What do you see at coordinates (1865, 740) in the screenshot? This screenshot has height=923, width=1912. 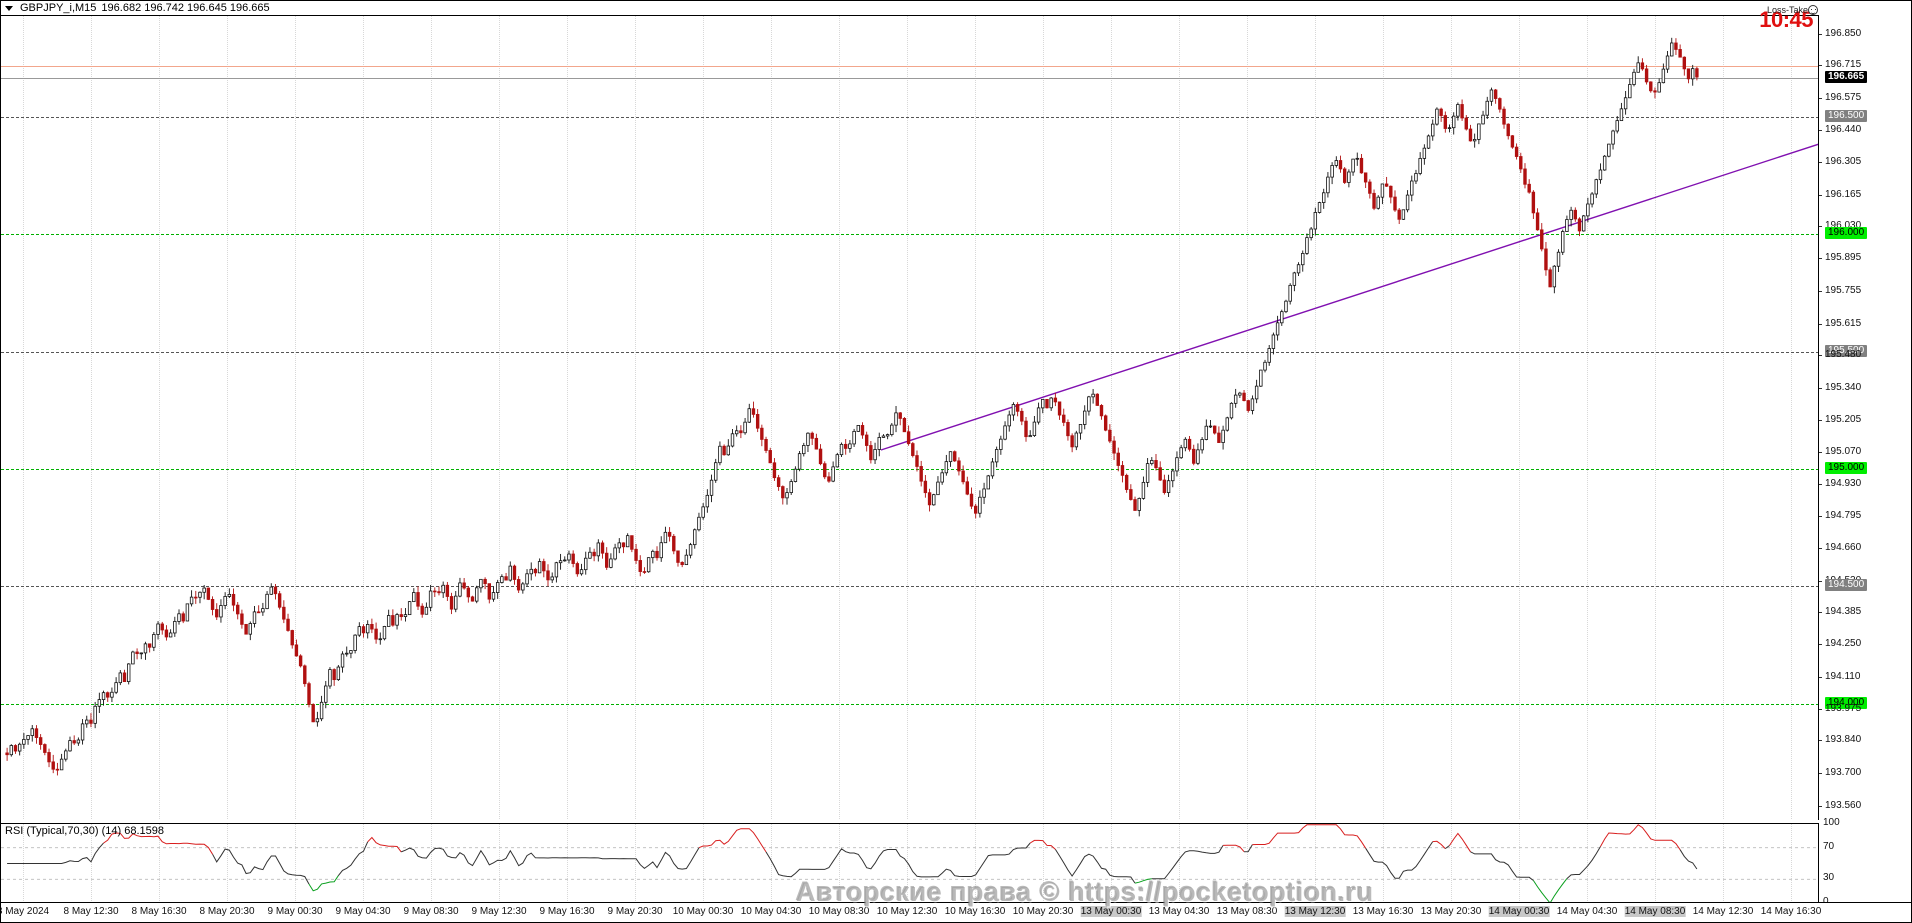 I see `price-tick: 193.840` at bounding box center [1865, 740].